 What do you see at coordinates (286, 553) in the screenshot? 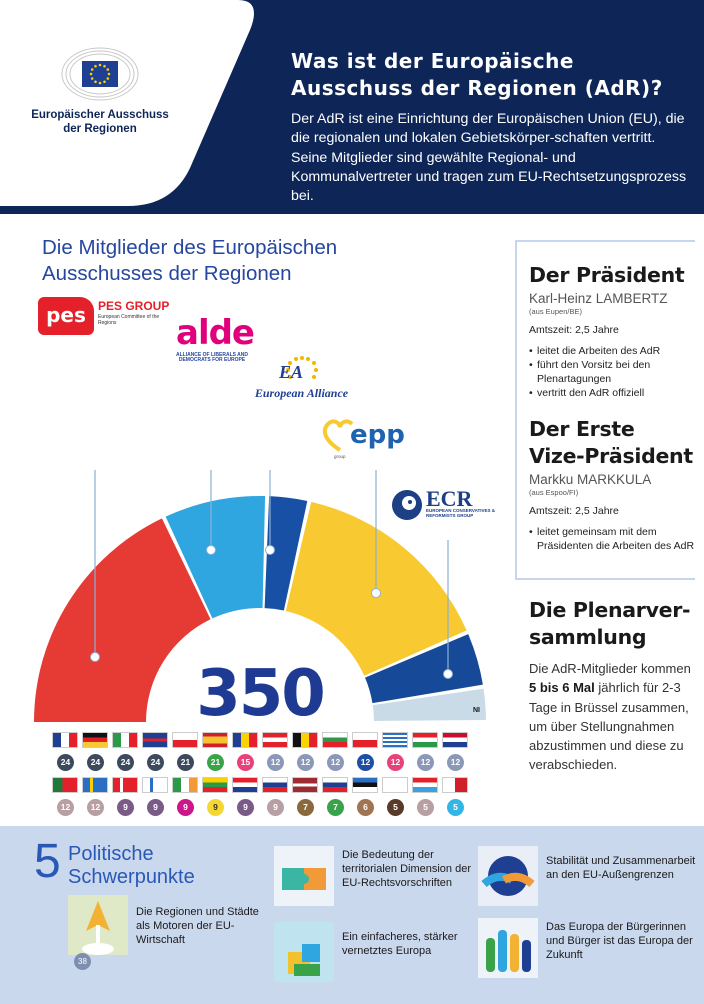
I see `hemicycle-segment-ea` at bounding box center [286, 553].